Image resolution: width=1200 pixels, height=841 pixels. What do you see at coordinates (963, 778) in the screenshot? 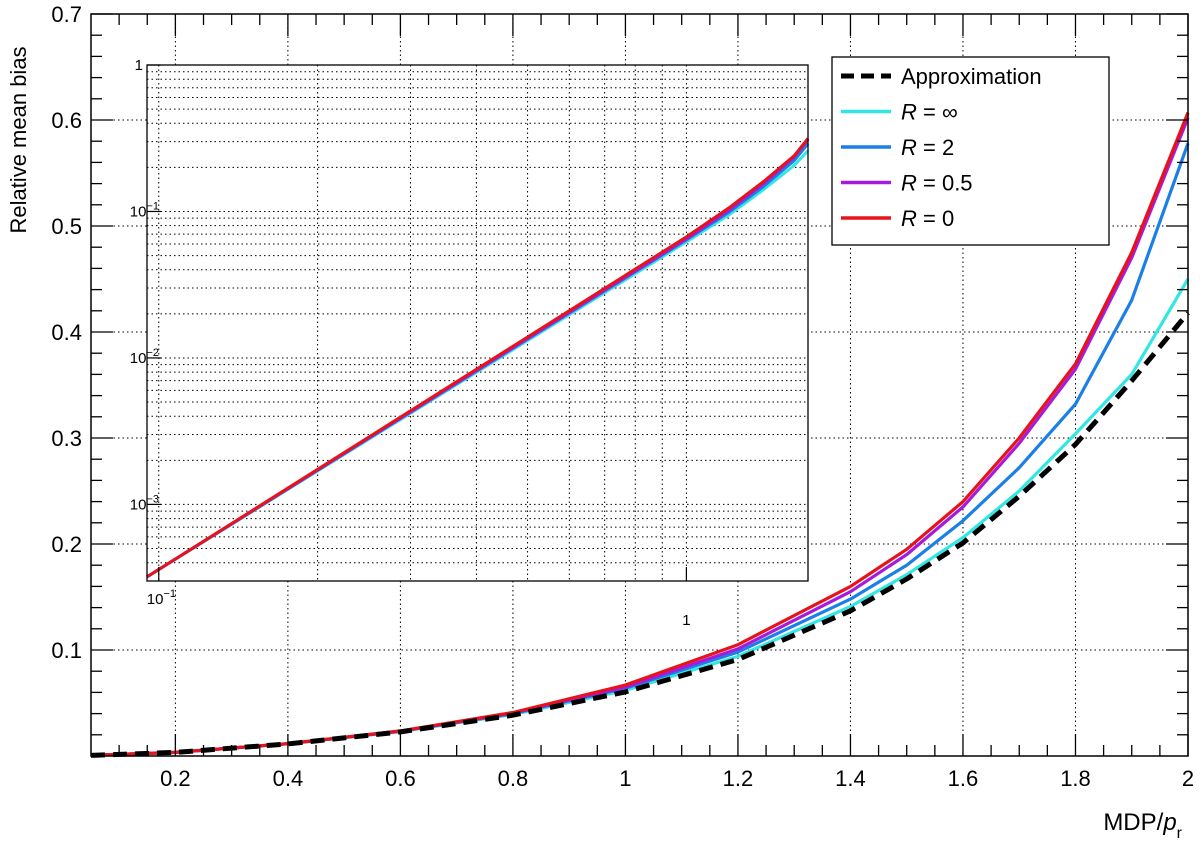
I see `main-x-tick-label: 1.6` at bounding box center [963, 778].